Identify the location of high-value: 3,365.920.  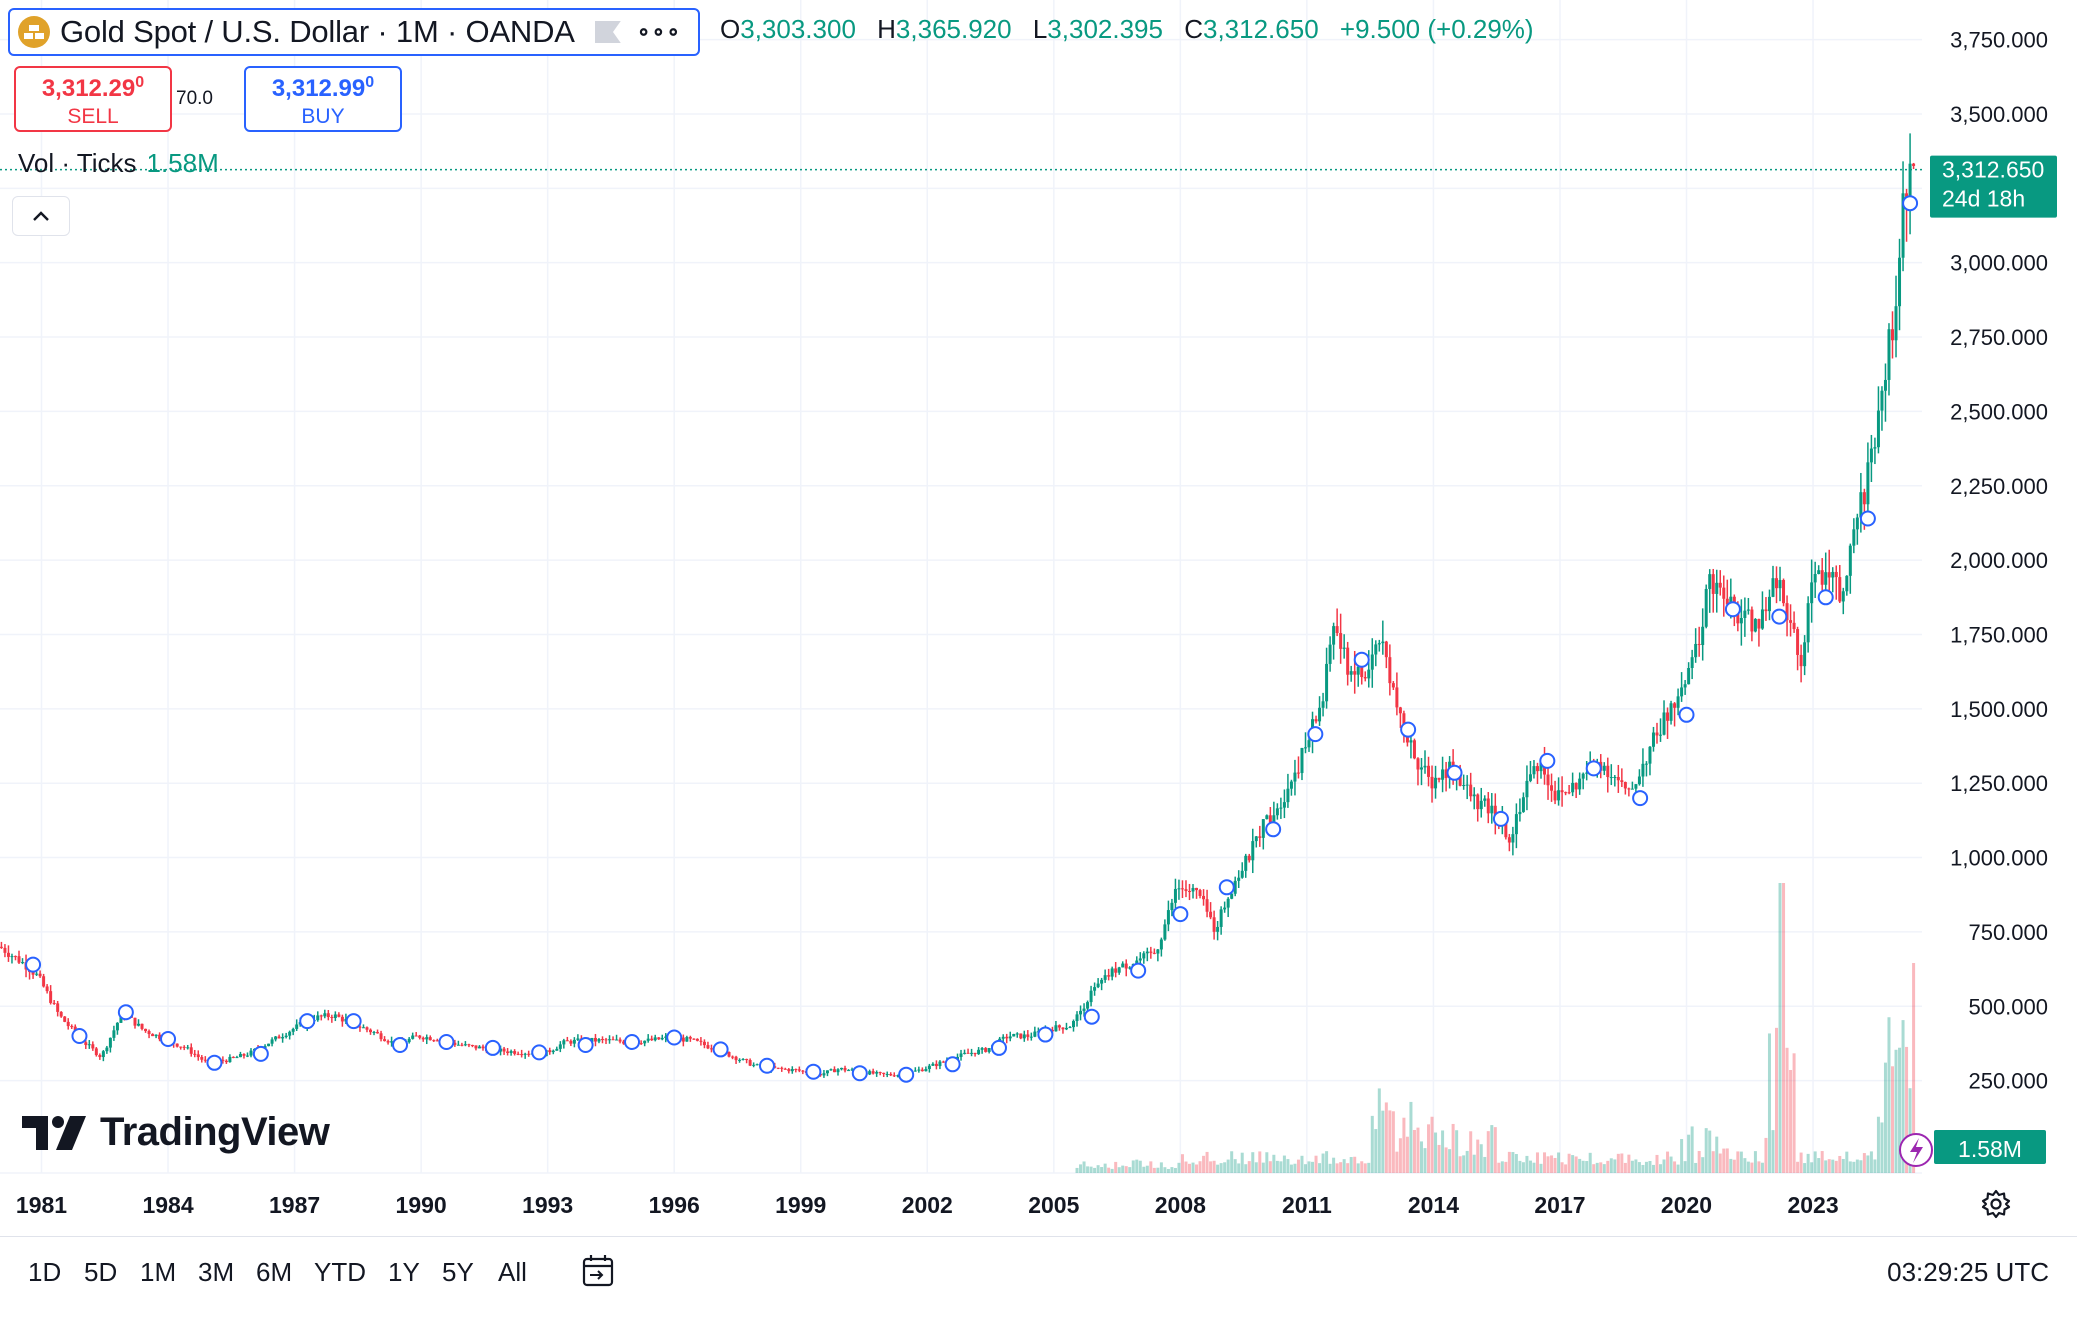
(953, 29).